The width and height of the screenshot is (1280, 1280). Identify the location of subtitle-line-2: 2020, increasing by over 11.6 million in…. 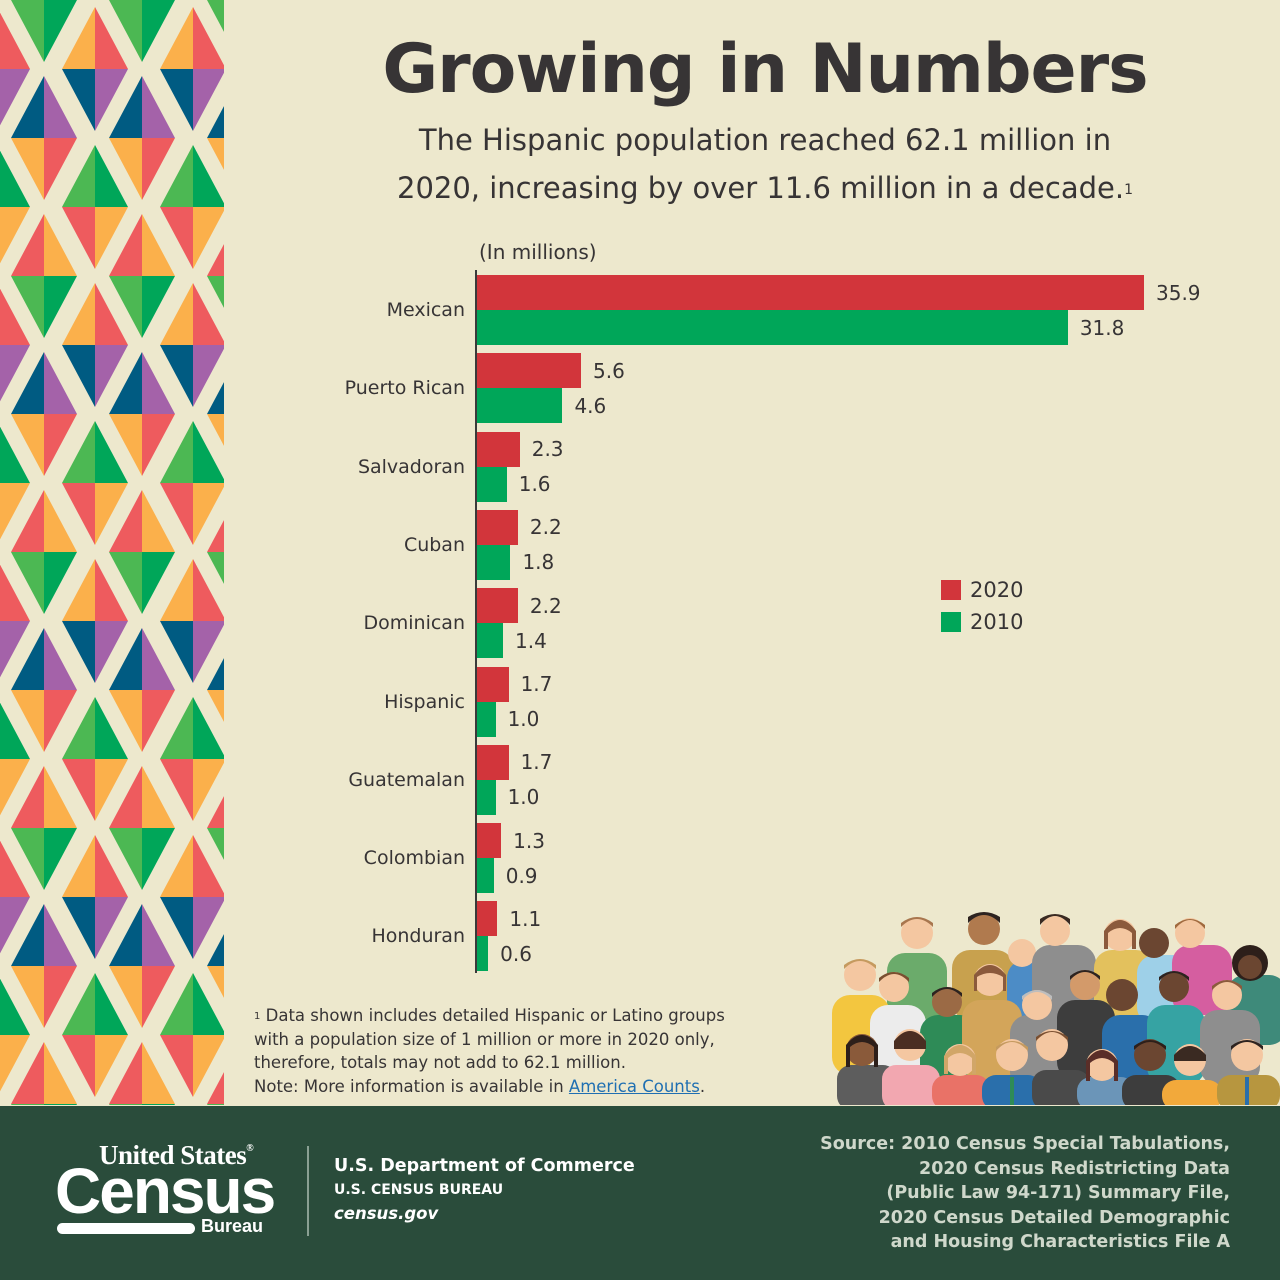
(765, 188).